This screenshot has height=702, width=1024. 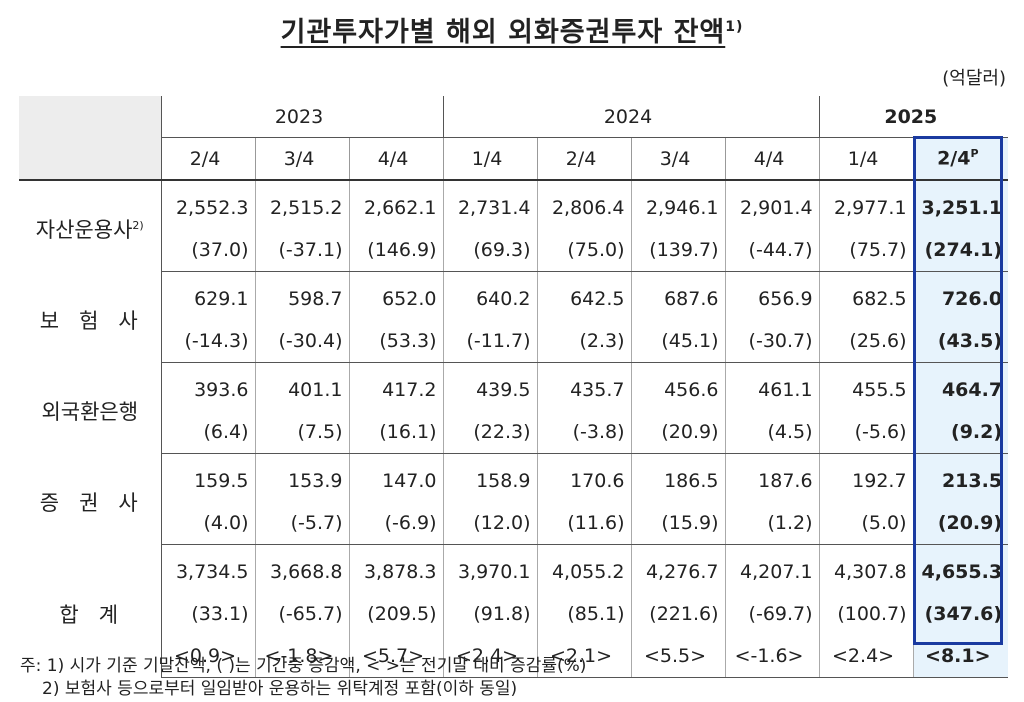 I want to click on row-label: 합계, so click(x=90, y=611).